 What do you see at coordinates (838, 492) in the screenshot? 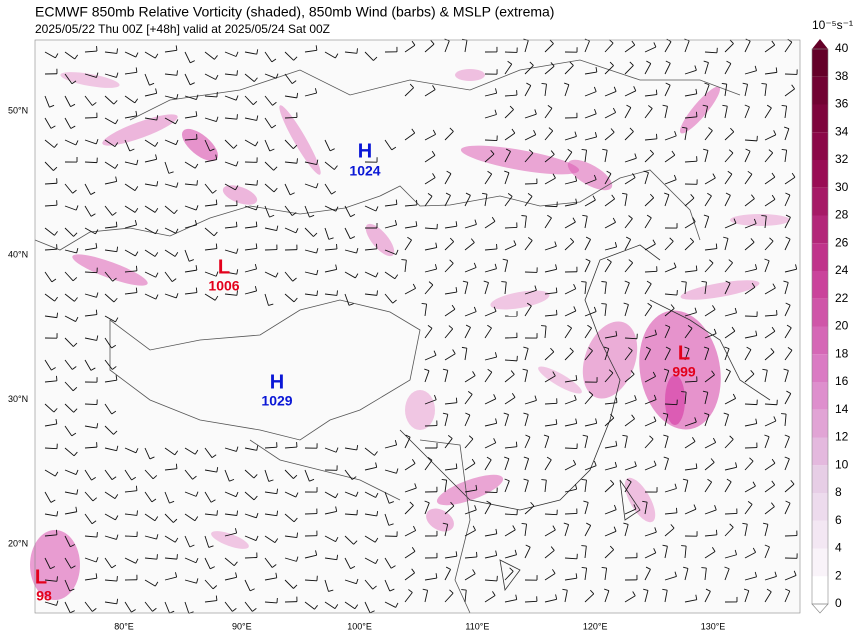
I see `colorbar-tick-label: 8` at bounding box center [838, 492].